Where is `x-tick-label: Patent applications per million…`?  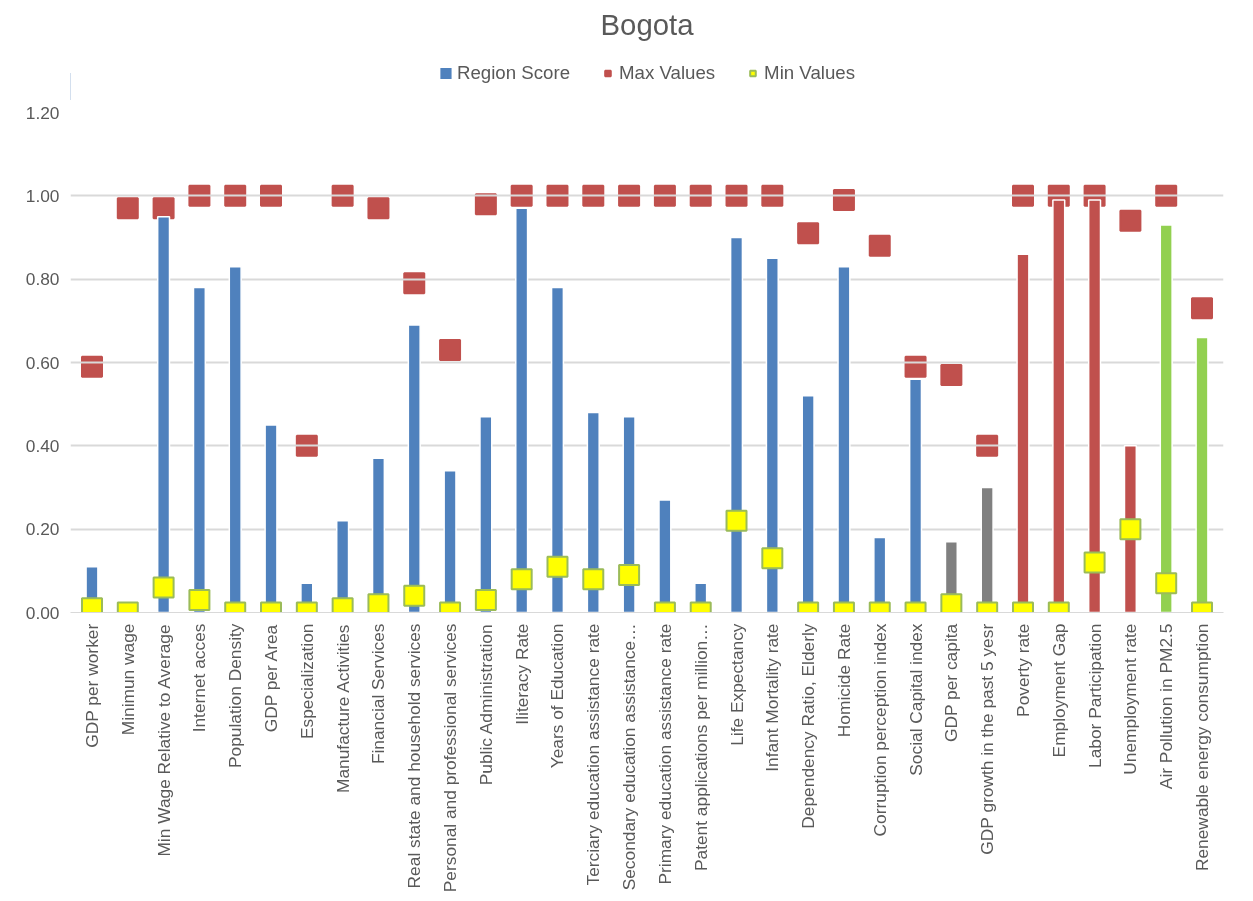
x-tick-label: Patent applications per million… is located at coordinates (700, 747).